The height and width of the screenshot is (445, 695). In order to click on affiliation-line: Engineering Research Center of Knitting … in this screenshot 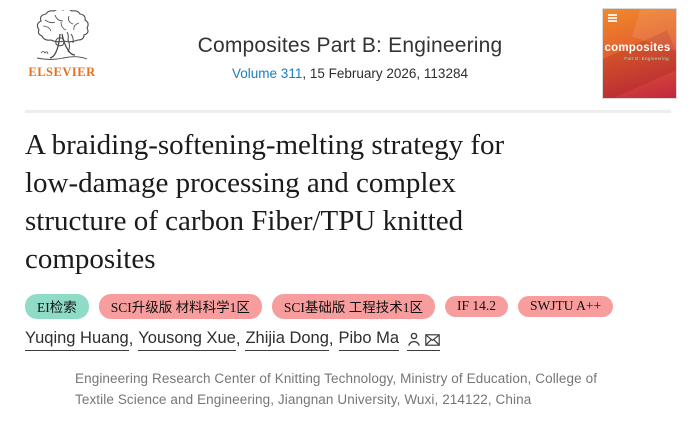, I will do `click(336, 378)`.